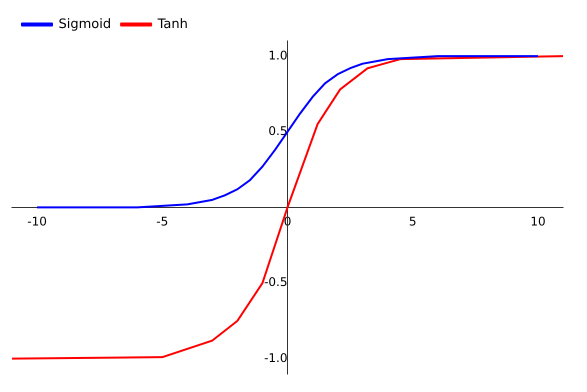  What do you see at coordinates (278, 131) in the screenshot?
I see `y-tick-label: 0.5` at bounding box center [278, 131].